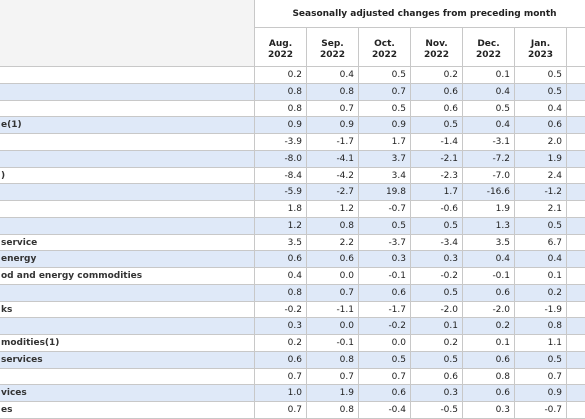 The width and height of the screenshot is (585, 419). I want to click on value-cell: -4.1, so click(333, 159).